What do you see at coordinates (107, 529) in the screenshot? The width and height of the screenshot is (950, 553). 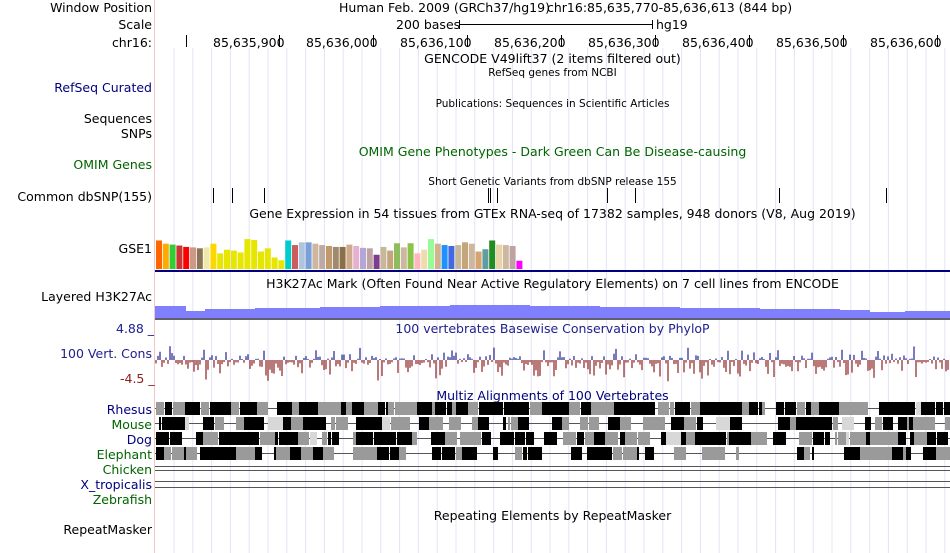 I see `repeatmasker-track-label: RepeatMasker` at bounding box center [107, 529].